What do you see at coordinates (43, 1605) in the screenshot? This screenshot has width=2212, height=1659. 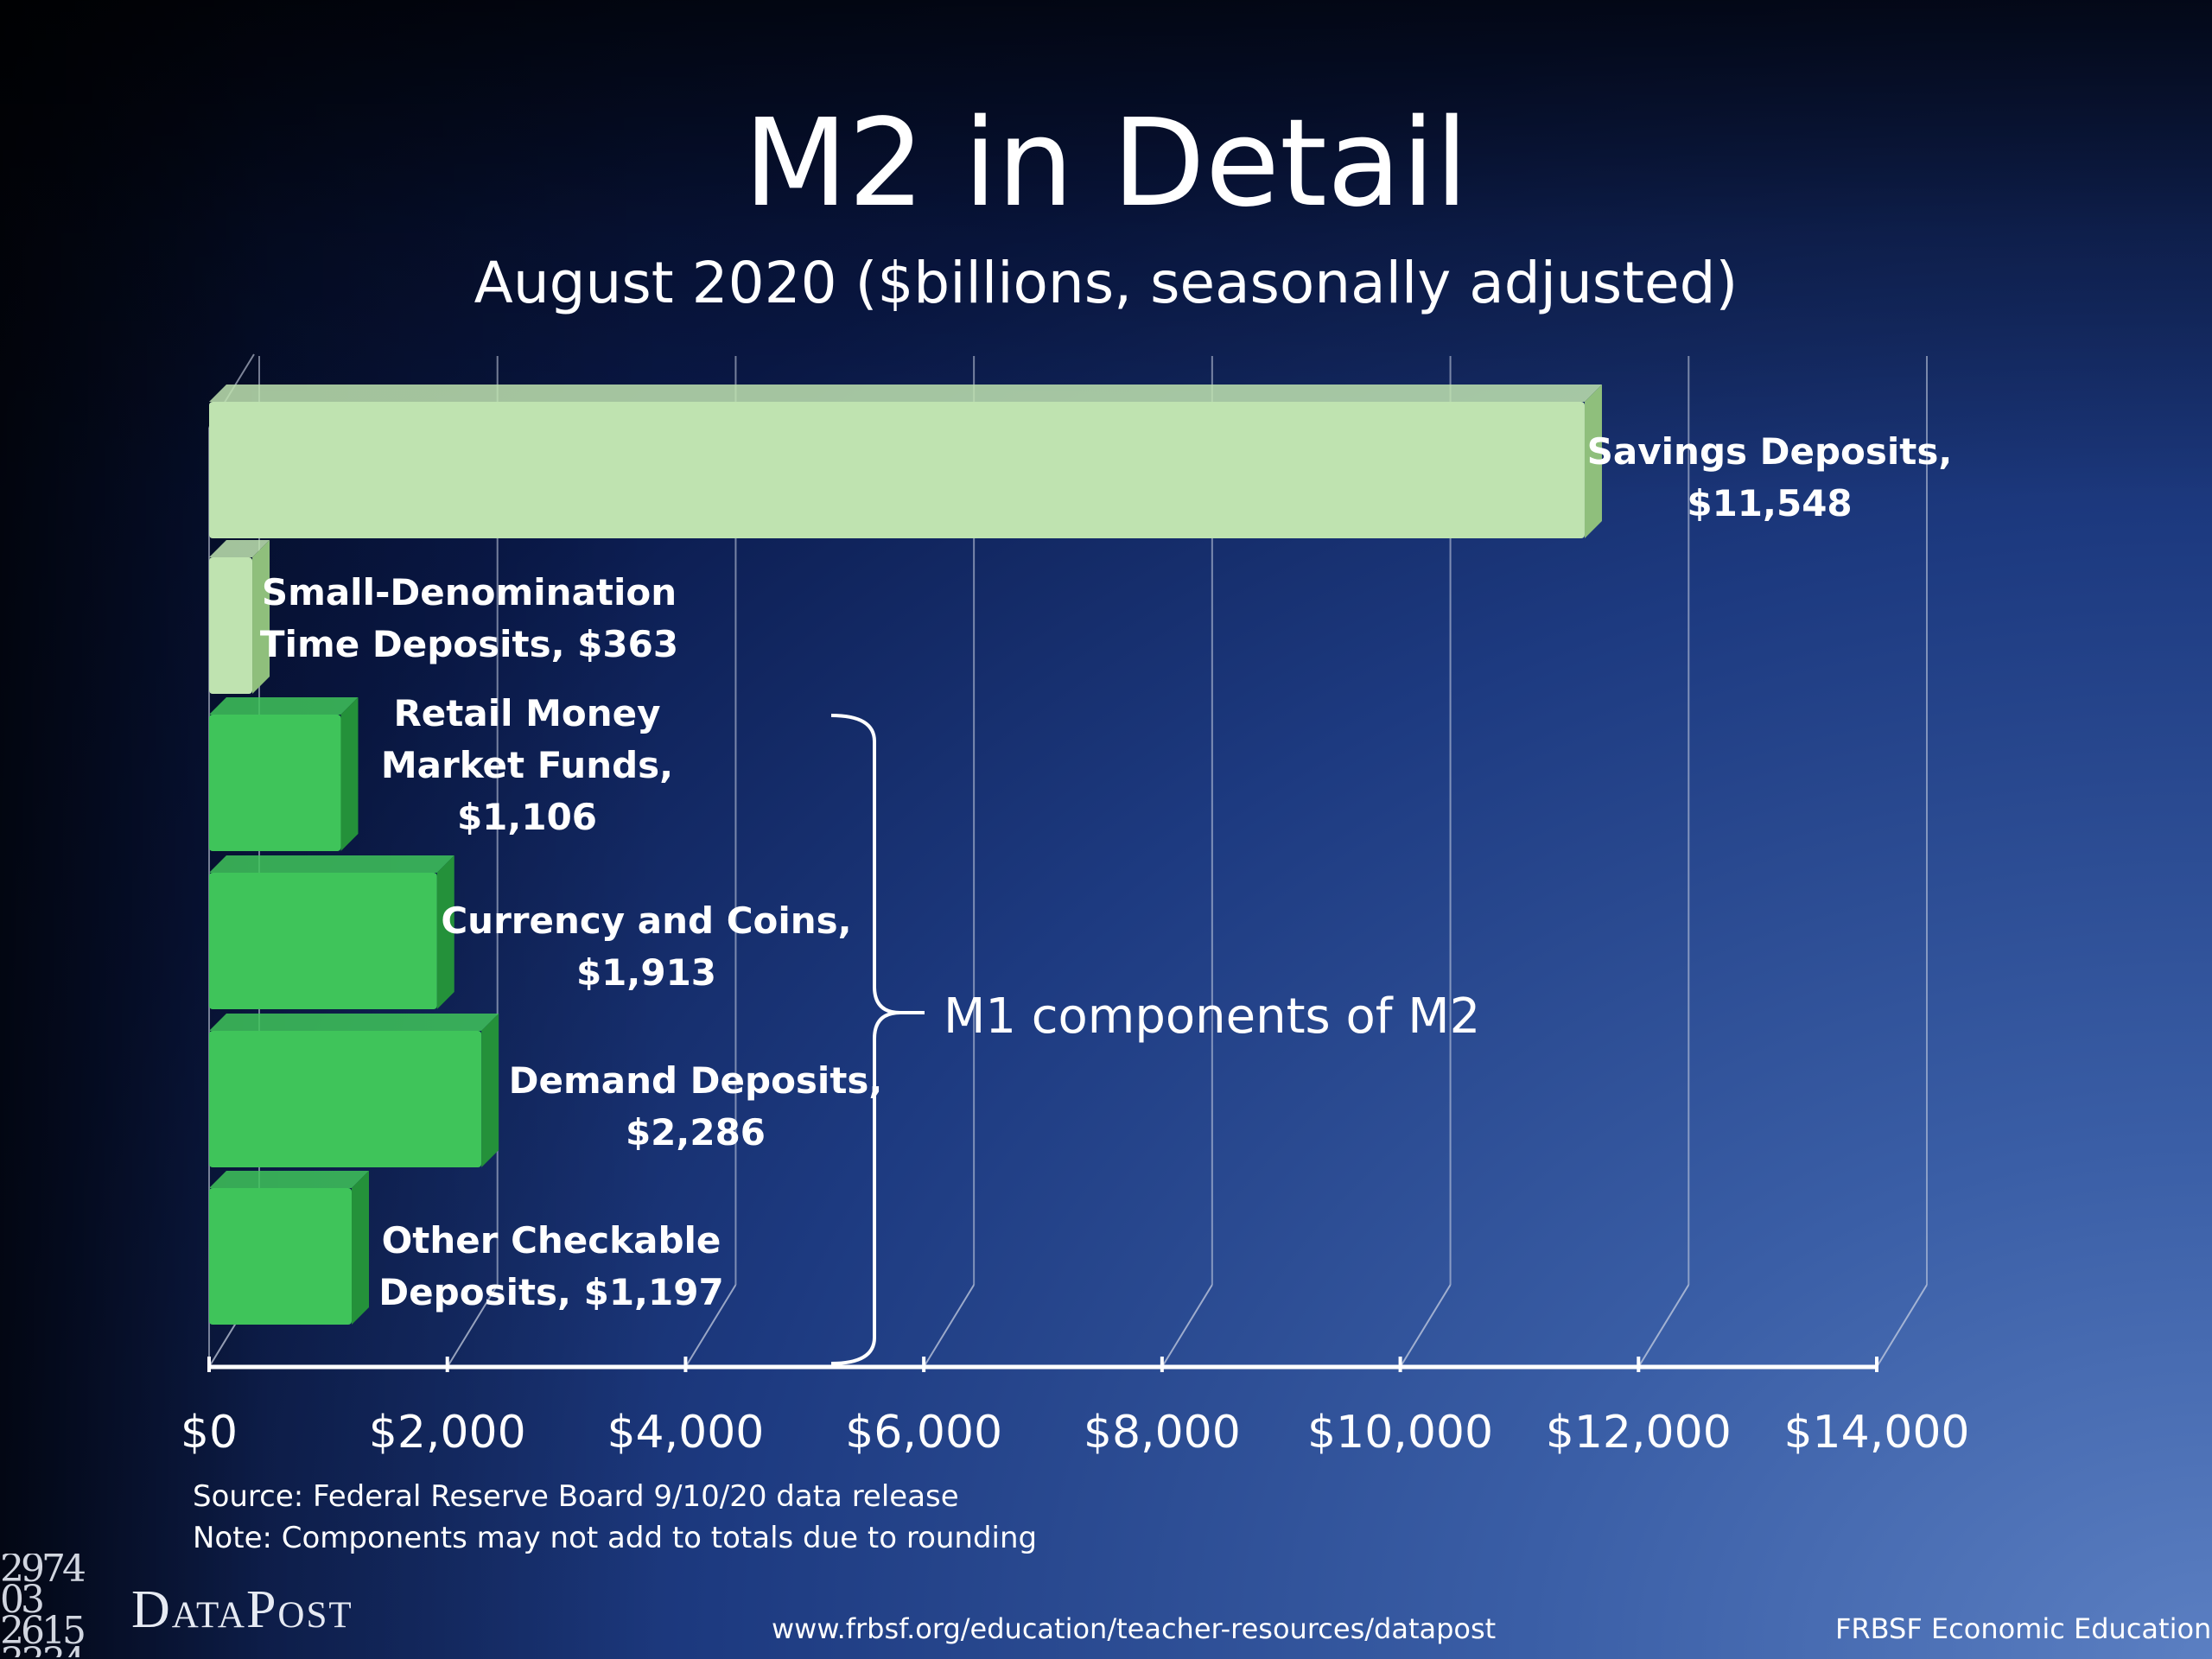 I see `logo-digits: 2974 03 2615 3334 2312` at bounding box center [43, 1605].